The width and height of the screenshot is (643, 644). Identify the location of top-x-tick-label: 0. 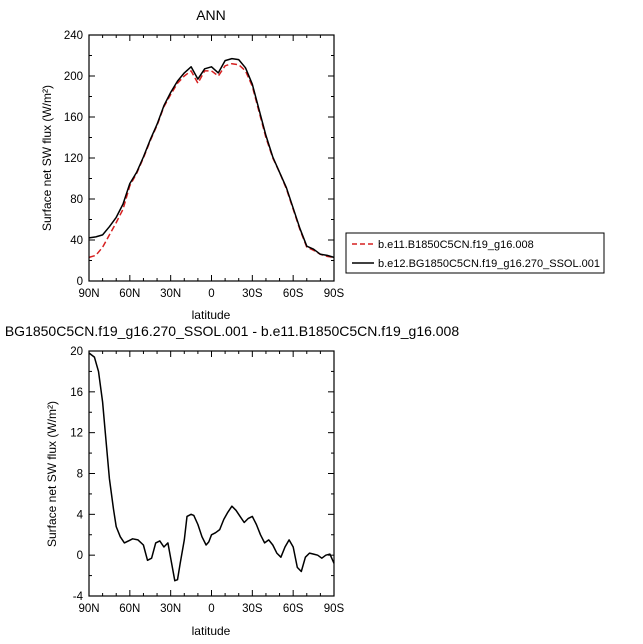
(211, 294).